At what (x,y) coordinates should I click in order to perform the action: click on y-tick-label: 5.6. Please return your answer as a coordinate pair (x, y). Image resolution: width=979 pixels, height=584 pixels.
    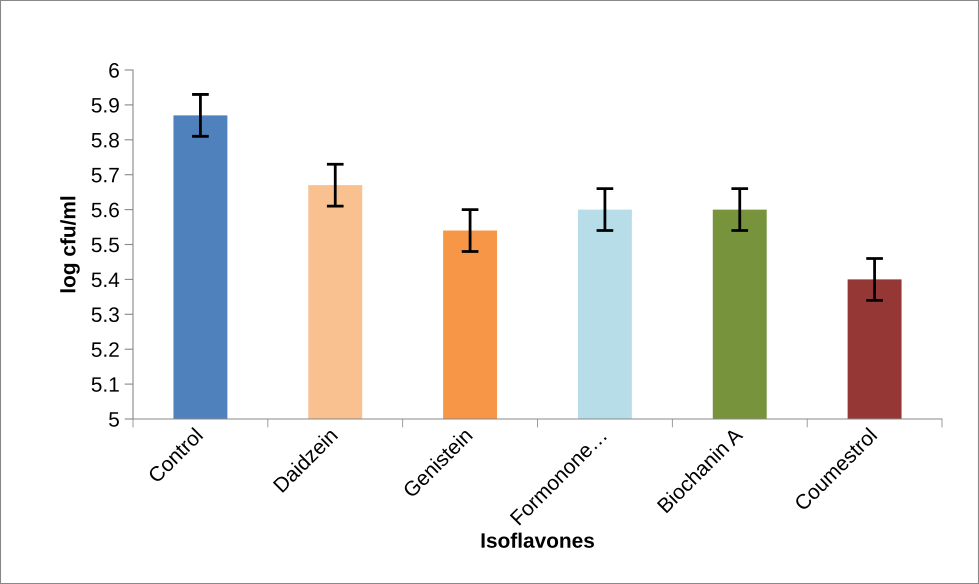
    Looking at the image, I should click on (105, 210).